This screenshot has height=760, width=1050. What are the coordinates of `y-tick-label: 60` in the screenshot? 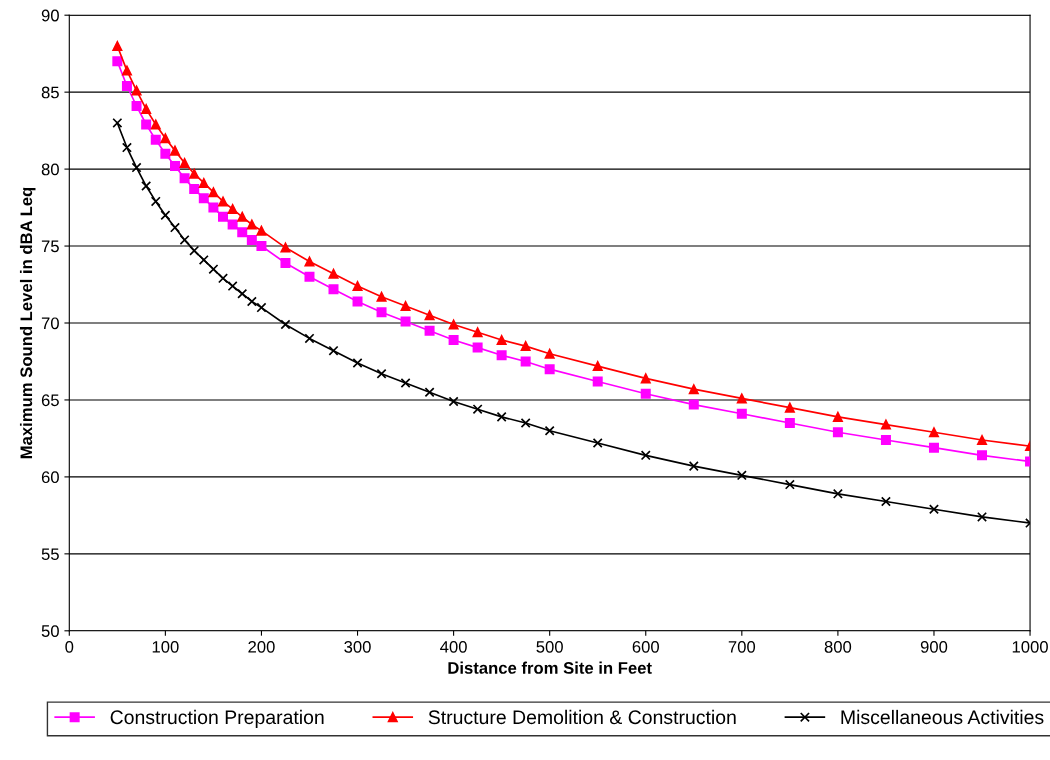 It's located at (50, 477).